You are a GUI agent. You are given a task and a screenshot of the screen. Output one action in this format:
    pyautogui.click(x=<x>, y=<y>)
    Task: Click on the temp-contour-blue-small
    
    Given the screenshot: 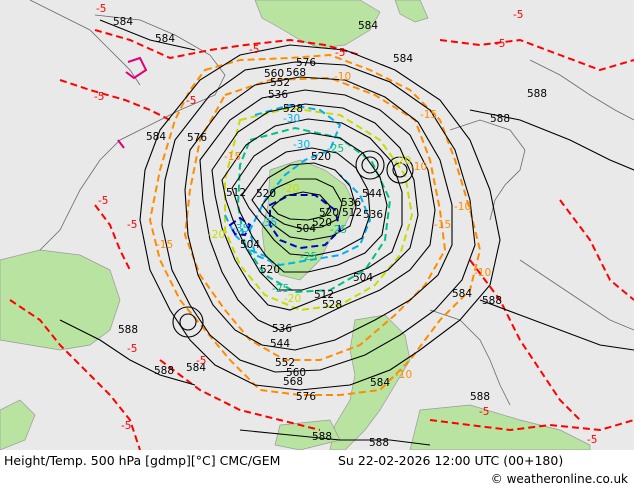 What is the action you would take?
    pyautogui.click(x=240, y=226)
    